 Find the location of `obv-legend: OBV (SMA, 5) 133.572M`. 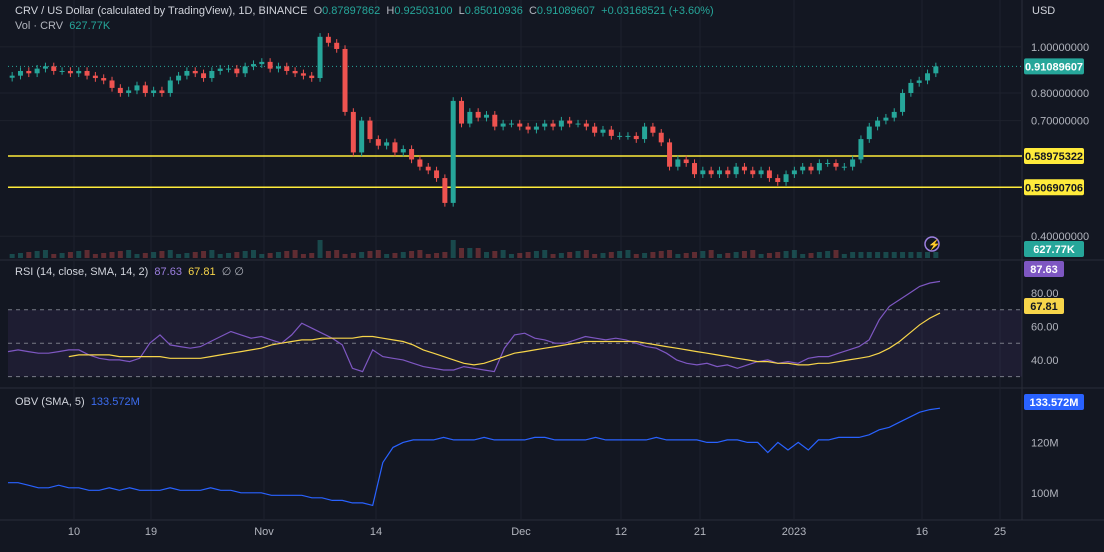

obv-legend: OBV (SMA, 5) 133.572M is located at coordinates (77, 402).